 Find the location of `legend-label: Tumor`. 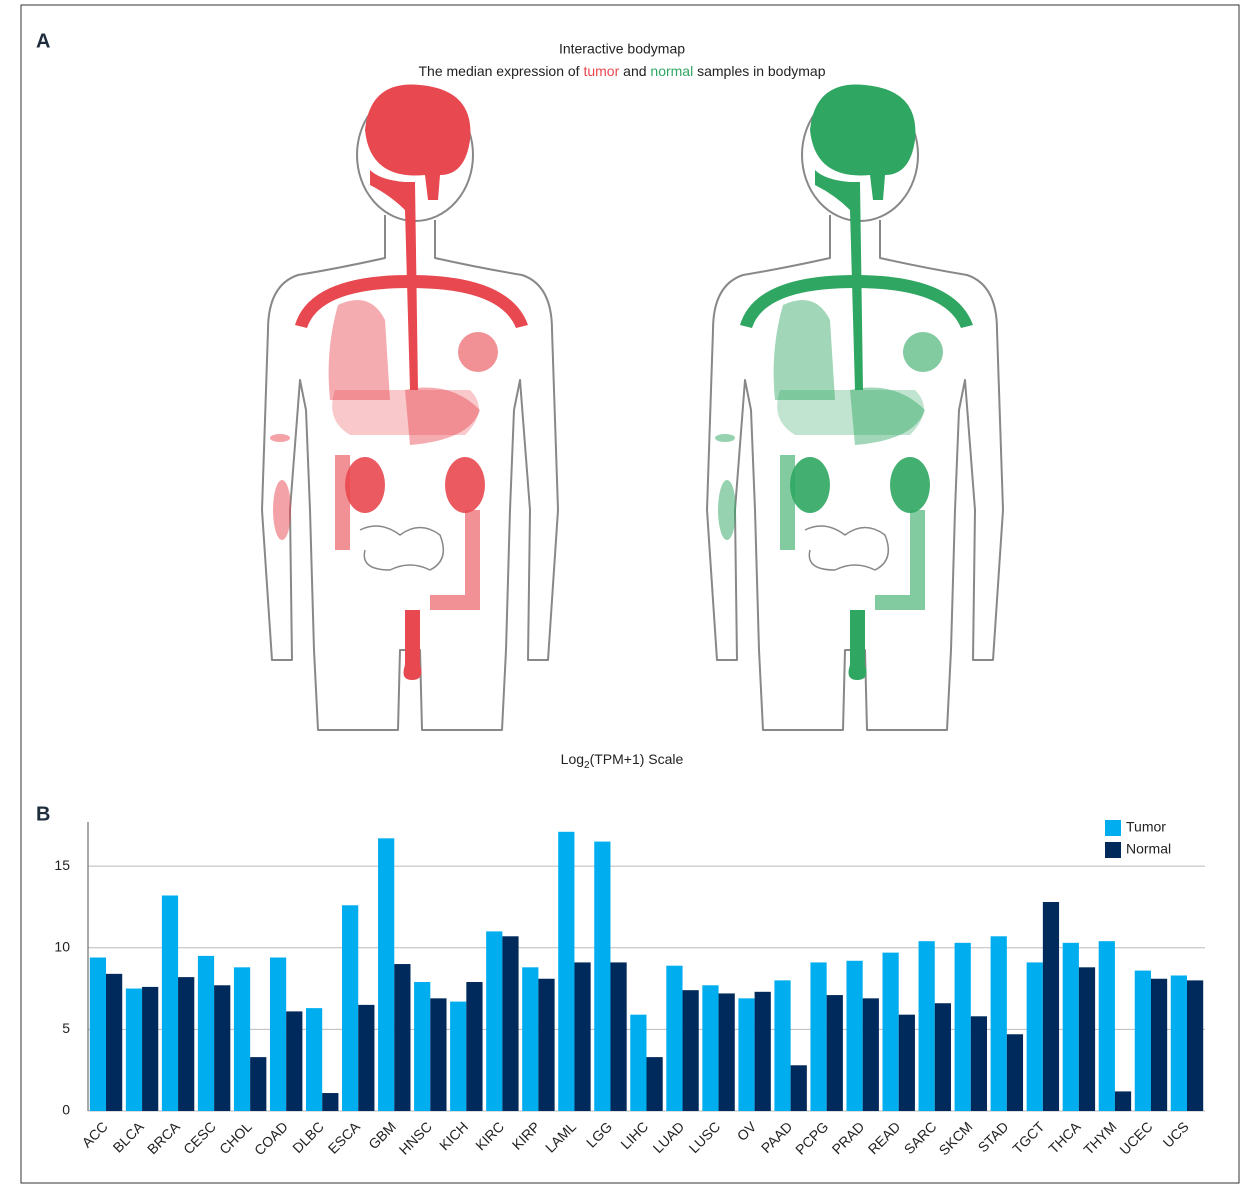

legend-label: Tumor is located at coordinates (1146, 827).